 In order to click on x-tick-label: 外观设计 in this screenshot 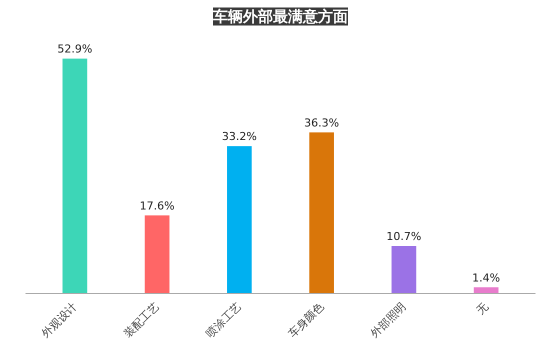, I will do `click(59, 320)`.